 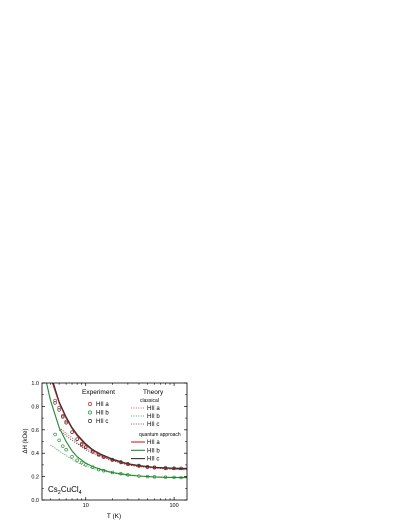 What do you see at coordinates (70, 489) in the screenshot?
I see `compound-mid: CuCl` at bounding box center [70, 489].